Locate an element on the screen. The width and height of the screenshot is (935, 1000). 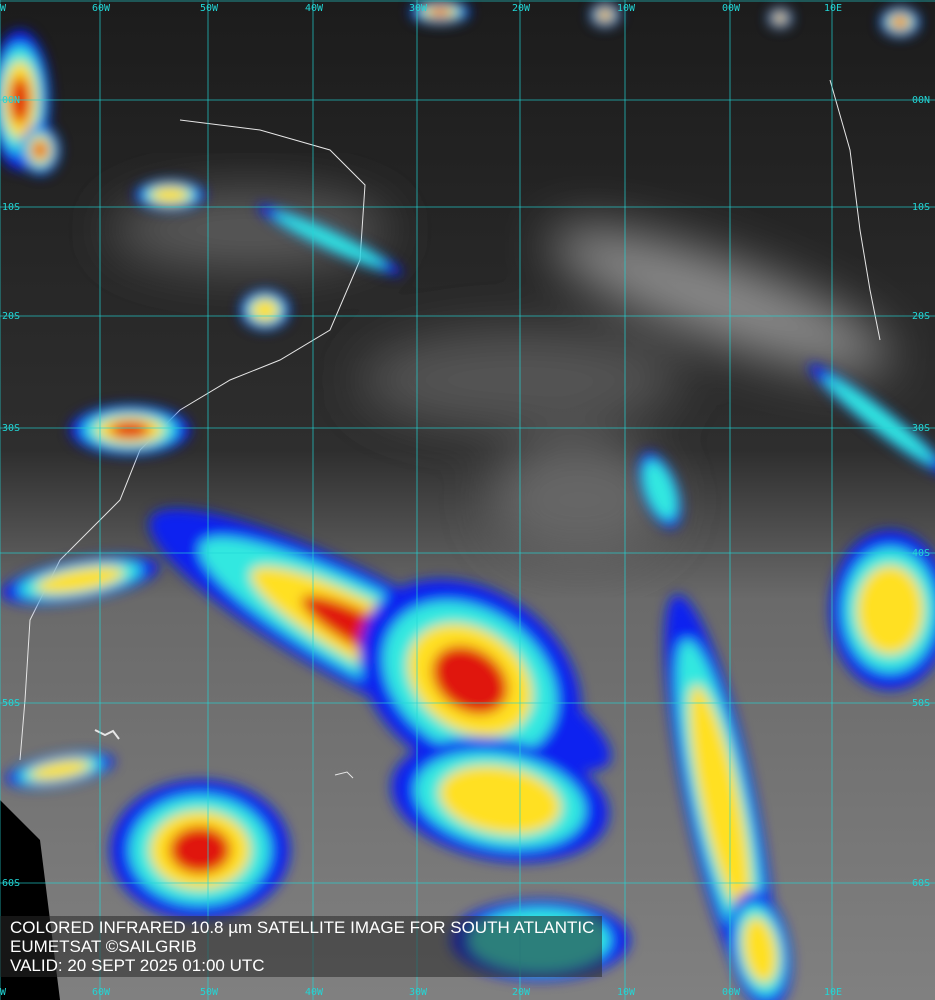
top-lon-label: 10E is located at coordinates (833, 8).